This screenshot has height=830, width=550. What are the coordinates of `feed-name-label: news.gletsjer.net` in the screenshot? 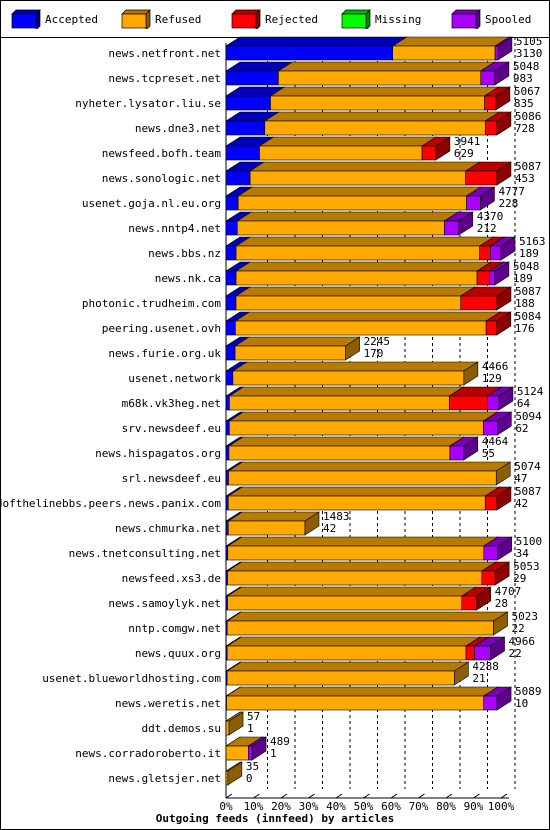 It's located at (164, 778).